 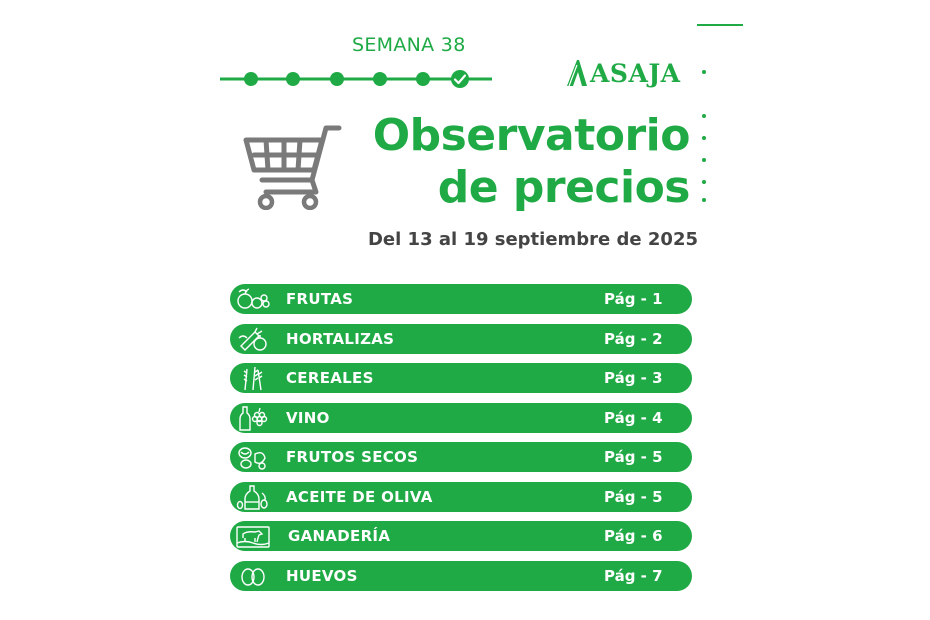 What do you see at coordinates (633, 338) in the screenshot?
I see `section-page: Pág - 2` at bounding box center [633, 338].